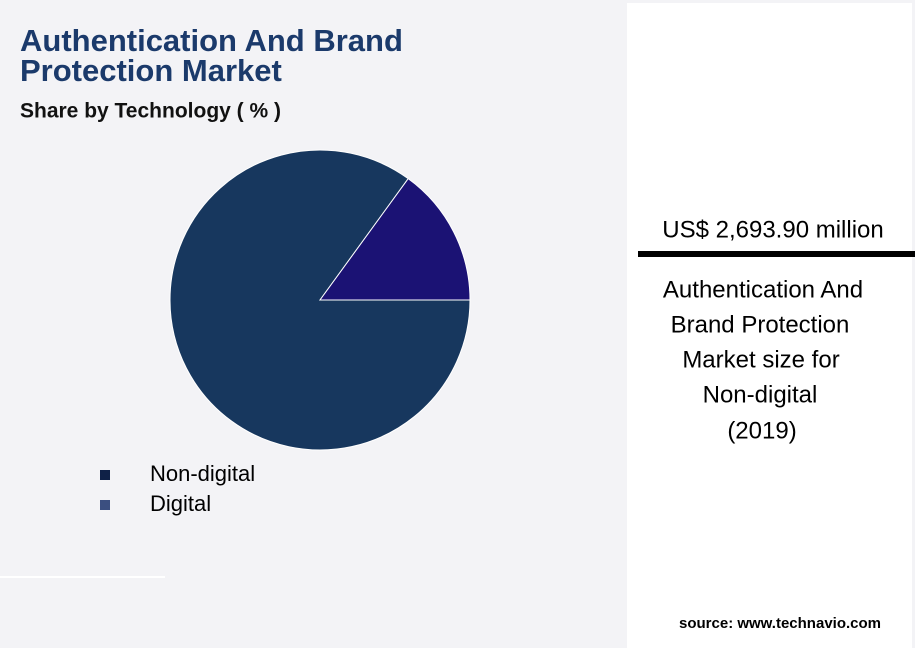 The image size is (915, 648). I want to click on chart-title: Authentication And Brand, so click(211, 40).